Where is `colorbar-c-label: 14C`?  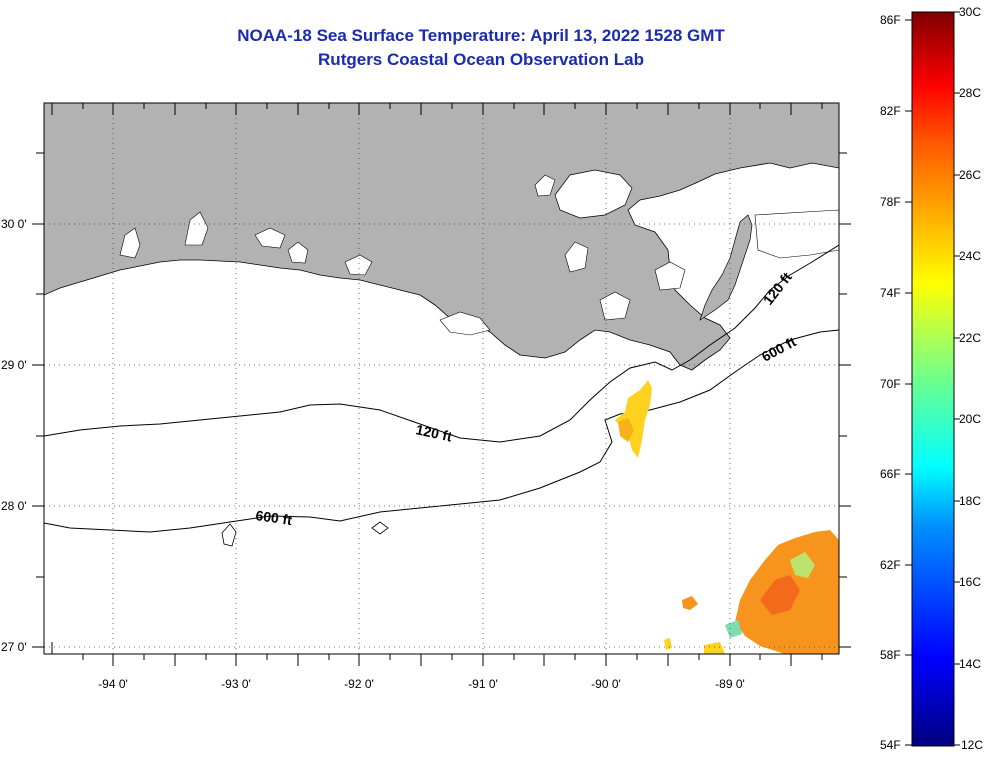 colorbar-c-label: 14C is located at coordinates (970, 664).